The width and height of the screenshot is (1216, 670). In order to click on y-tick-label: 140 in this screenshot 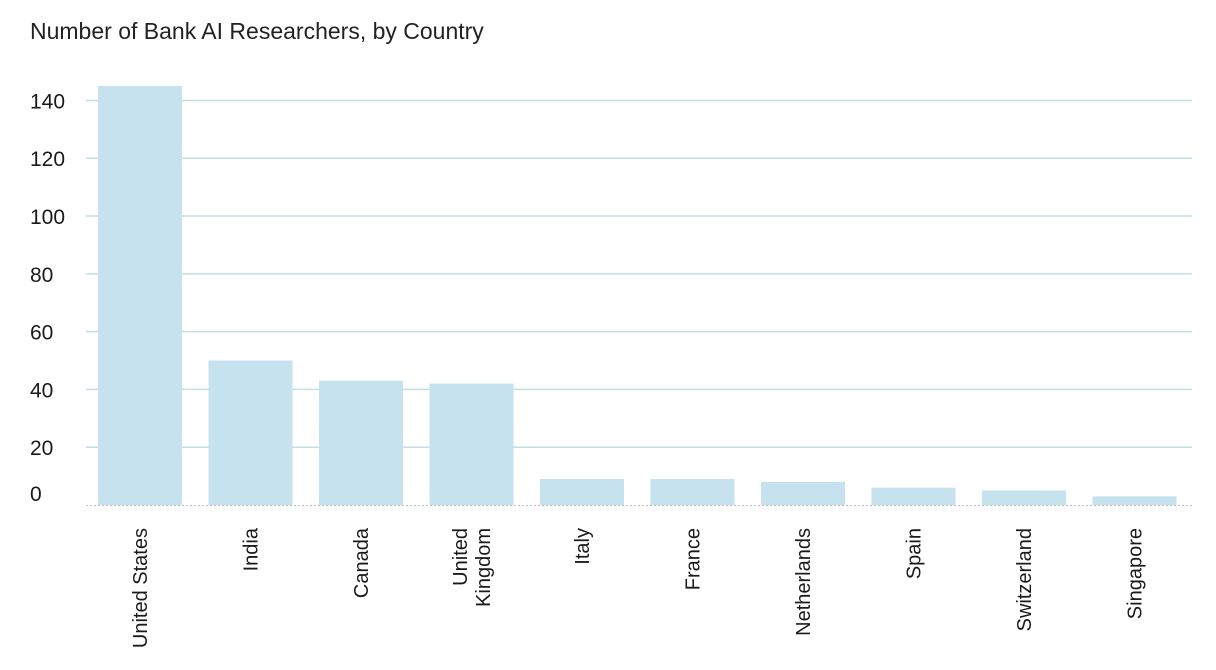, I will do `click(47, 101)`.